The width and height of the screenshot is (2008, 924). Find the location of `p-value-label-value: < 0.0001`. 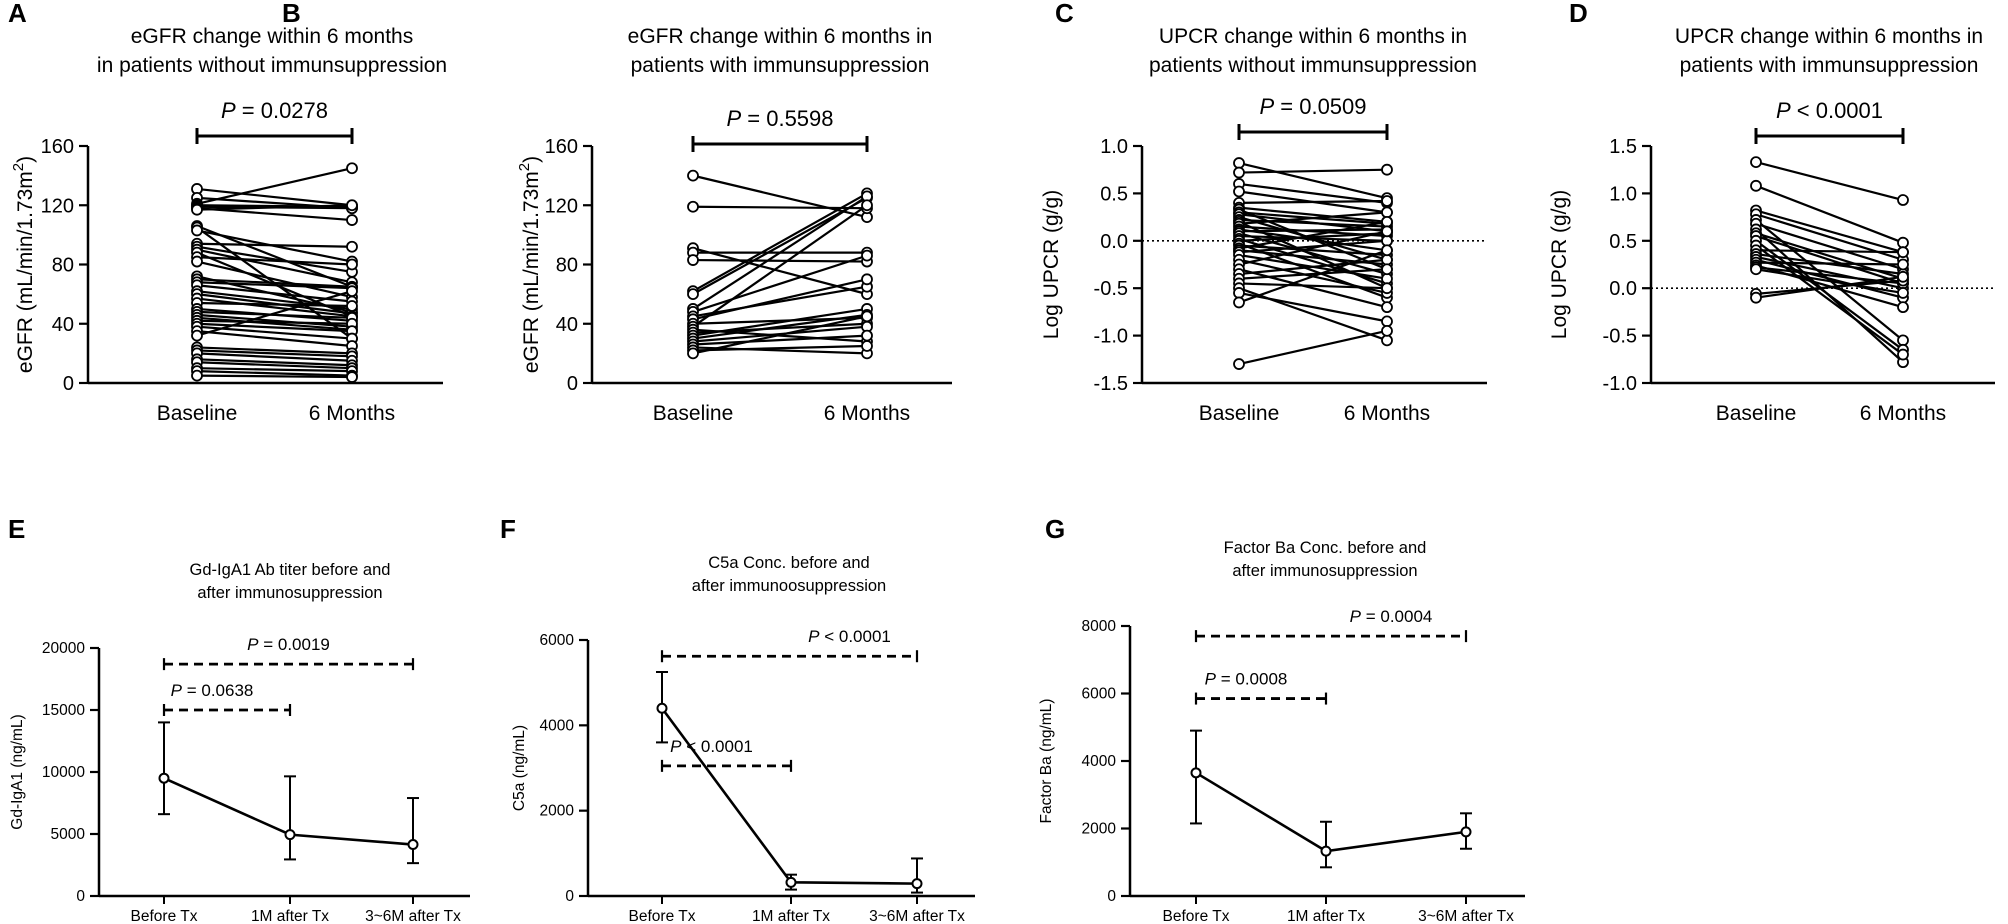

p-value-label-value: < 0.0001 is located at coordinates (716, 746).